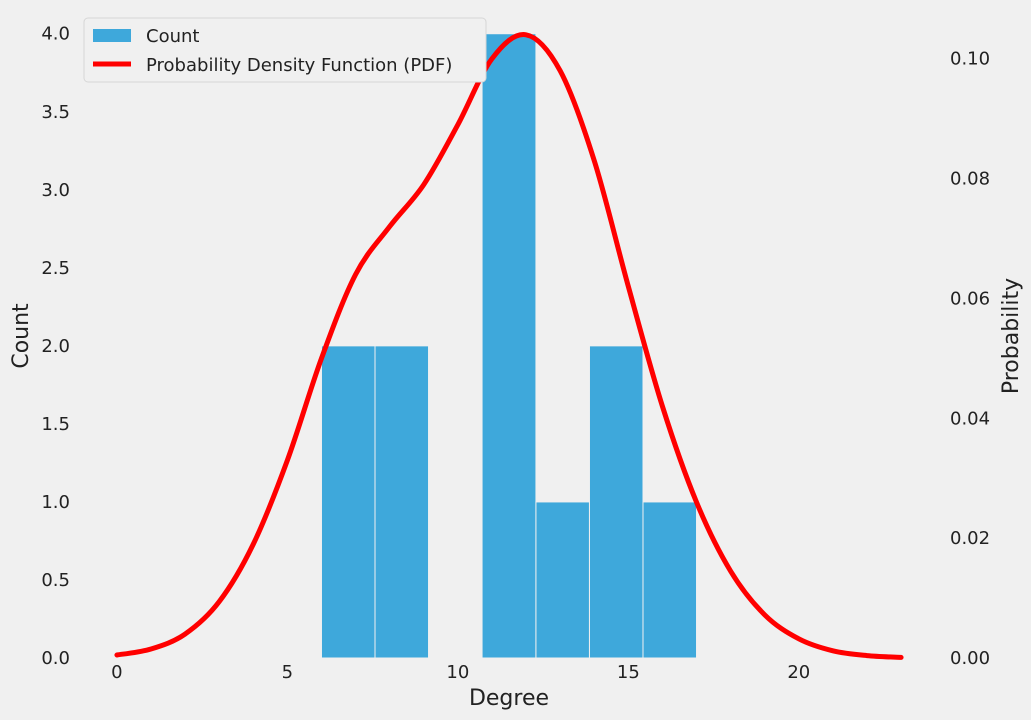  What do you see at coordinates (509, 698) in the screenshot?
I see `x-axis-label: Degree` at bounding box center [509, 698].